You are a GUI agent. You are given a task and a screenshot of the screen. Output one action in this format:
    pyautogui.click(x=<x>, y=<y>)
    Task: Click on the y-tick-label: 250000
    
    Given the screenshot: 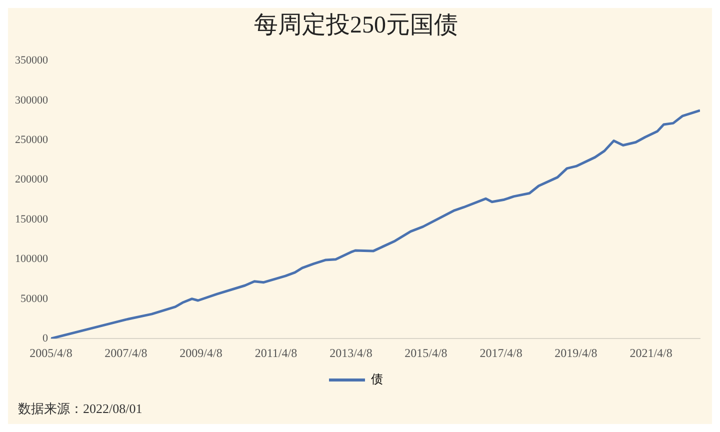 What is the action you would take?
    pyautogui.click(x=31, y=140)
    